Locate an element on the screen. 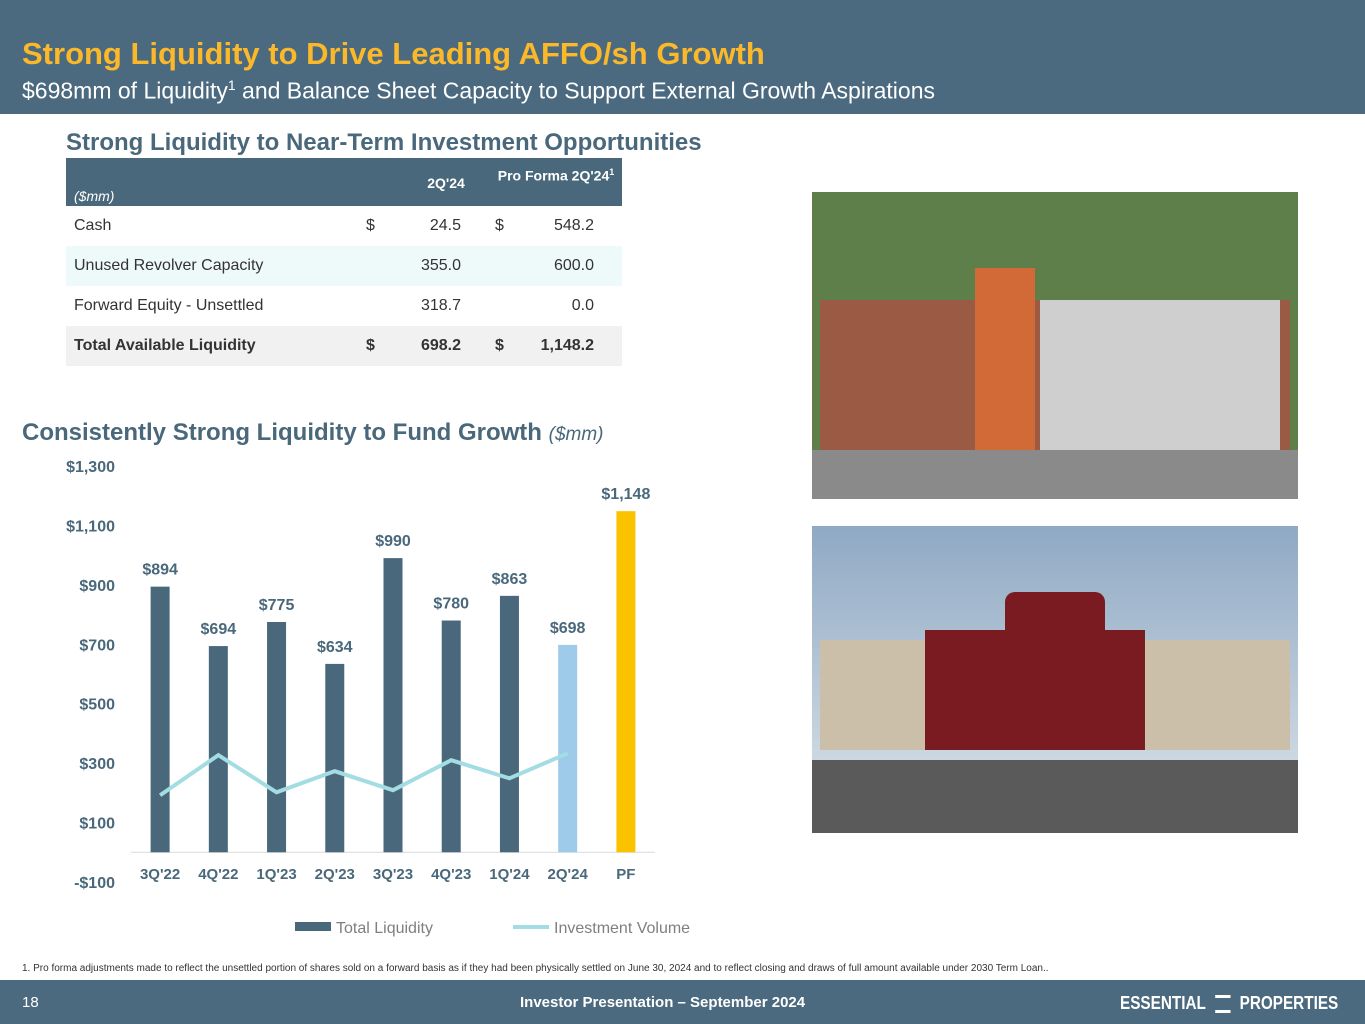  subtitle-text: $698mm of Liquidity is located at coordinates (125, 90).